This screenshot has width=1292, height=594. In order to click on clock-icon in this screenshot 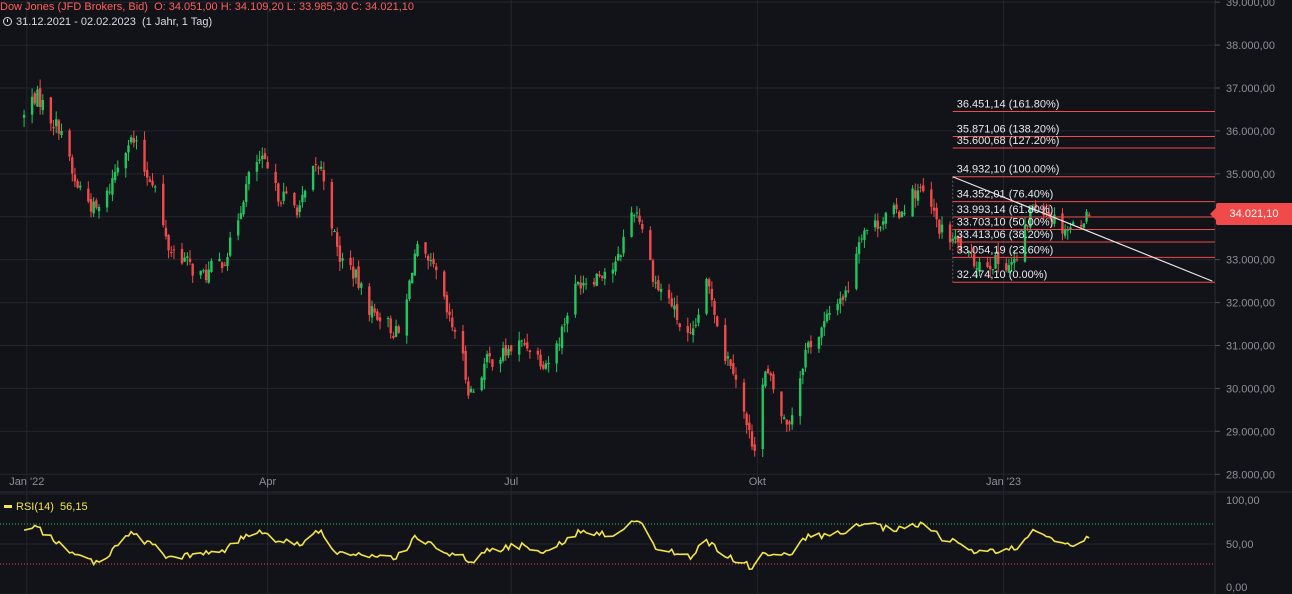, I will do `click(7, 21)`.